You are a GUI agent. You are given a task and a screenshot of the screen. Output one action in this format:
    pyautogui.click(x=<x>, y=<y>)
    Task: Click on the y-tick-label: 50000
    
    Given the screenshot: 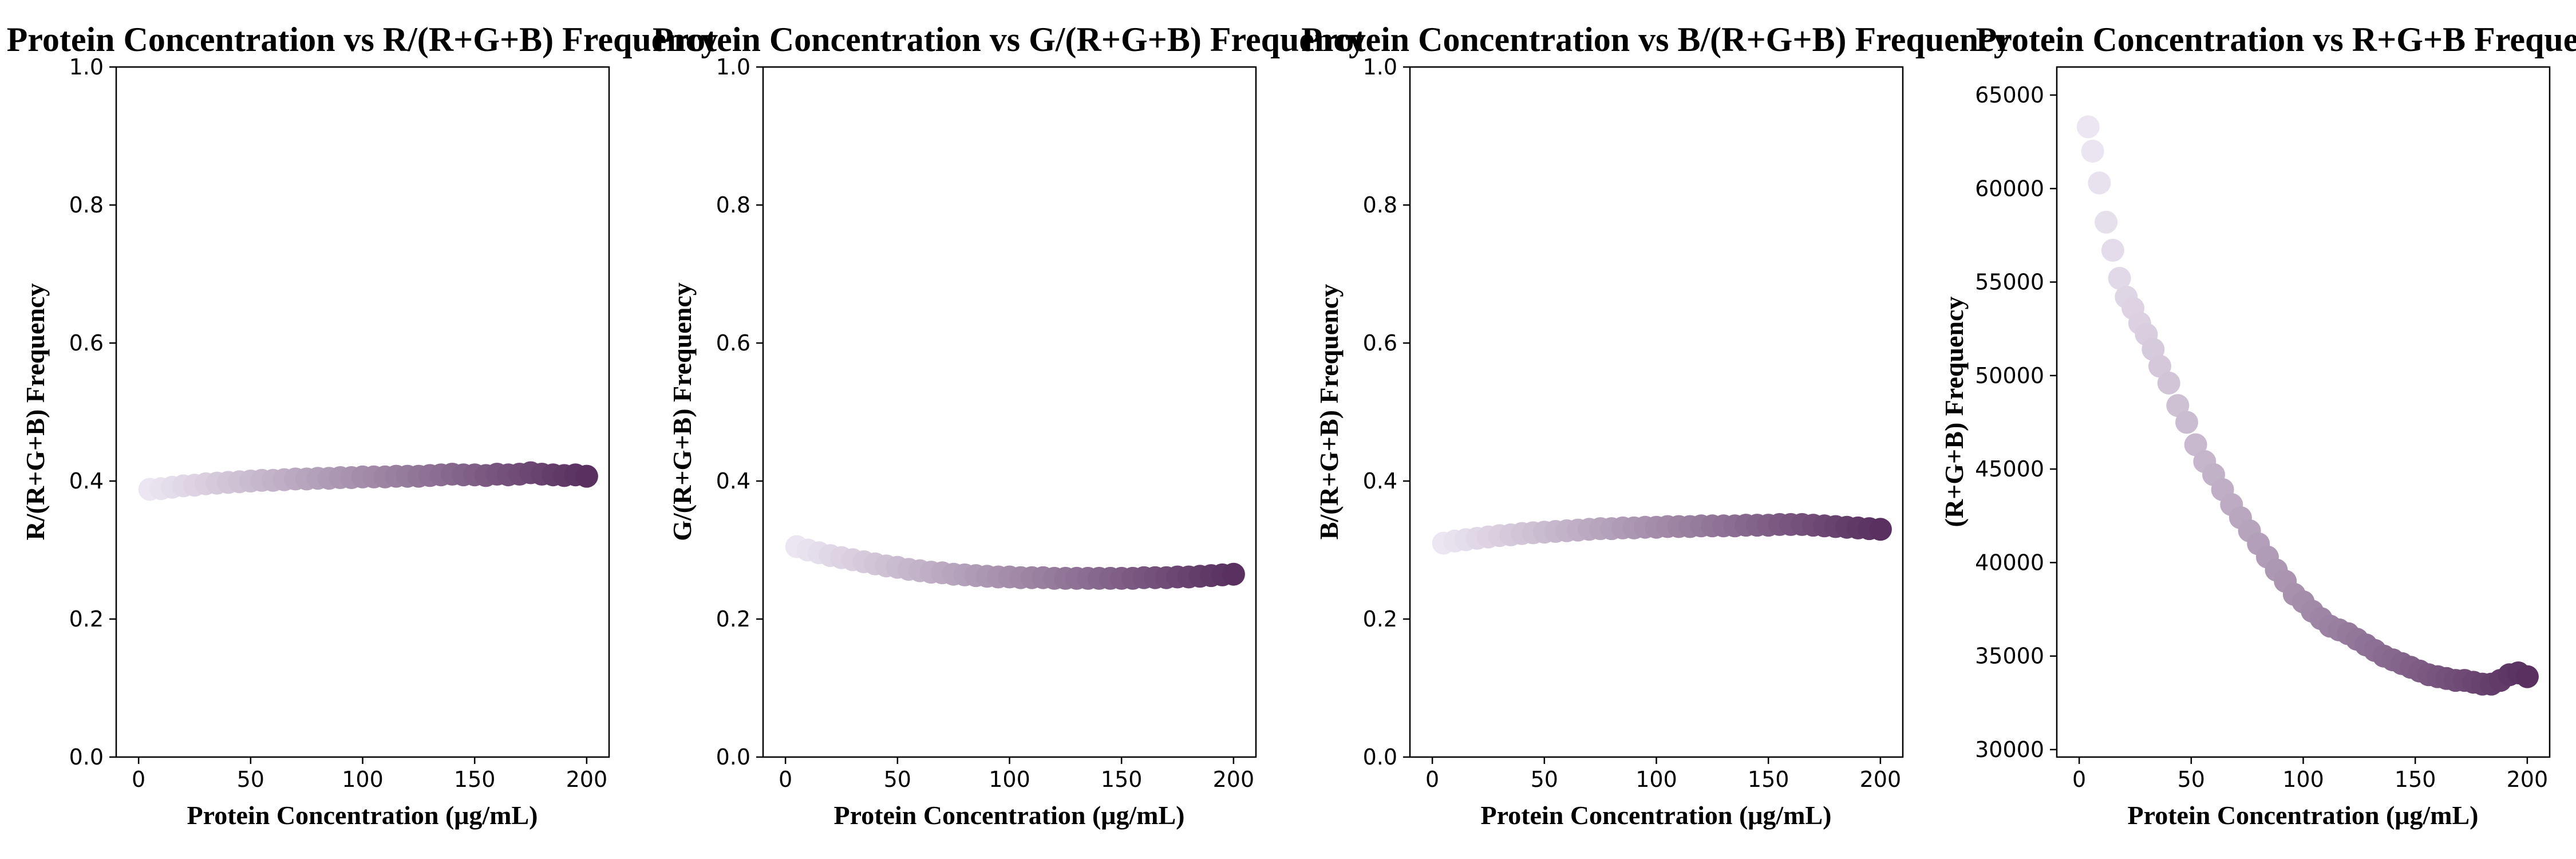 What is the action you would take?
    pyautogui.click(x=2009, y=375)
    